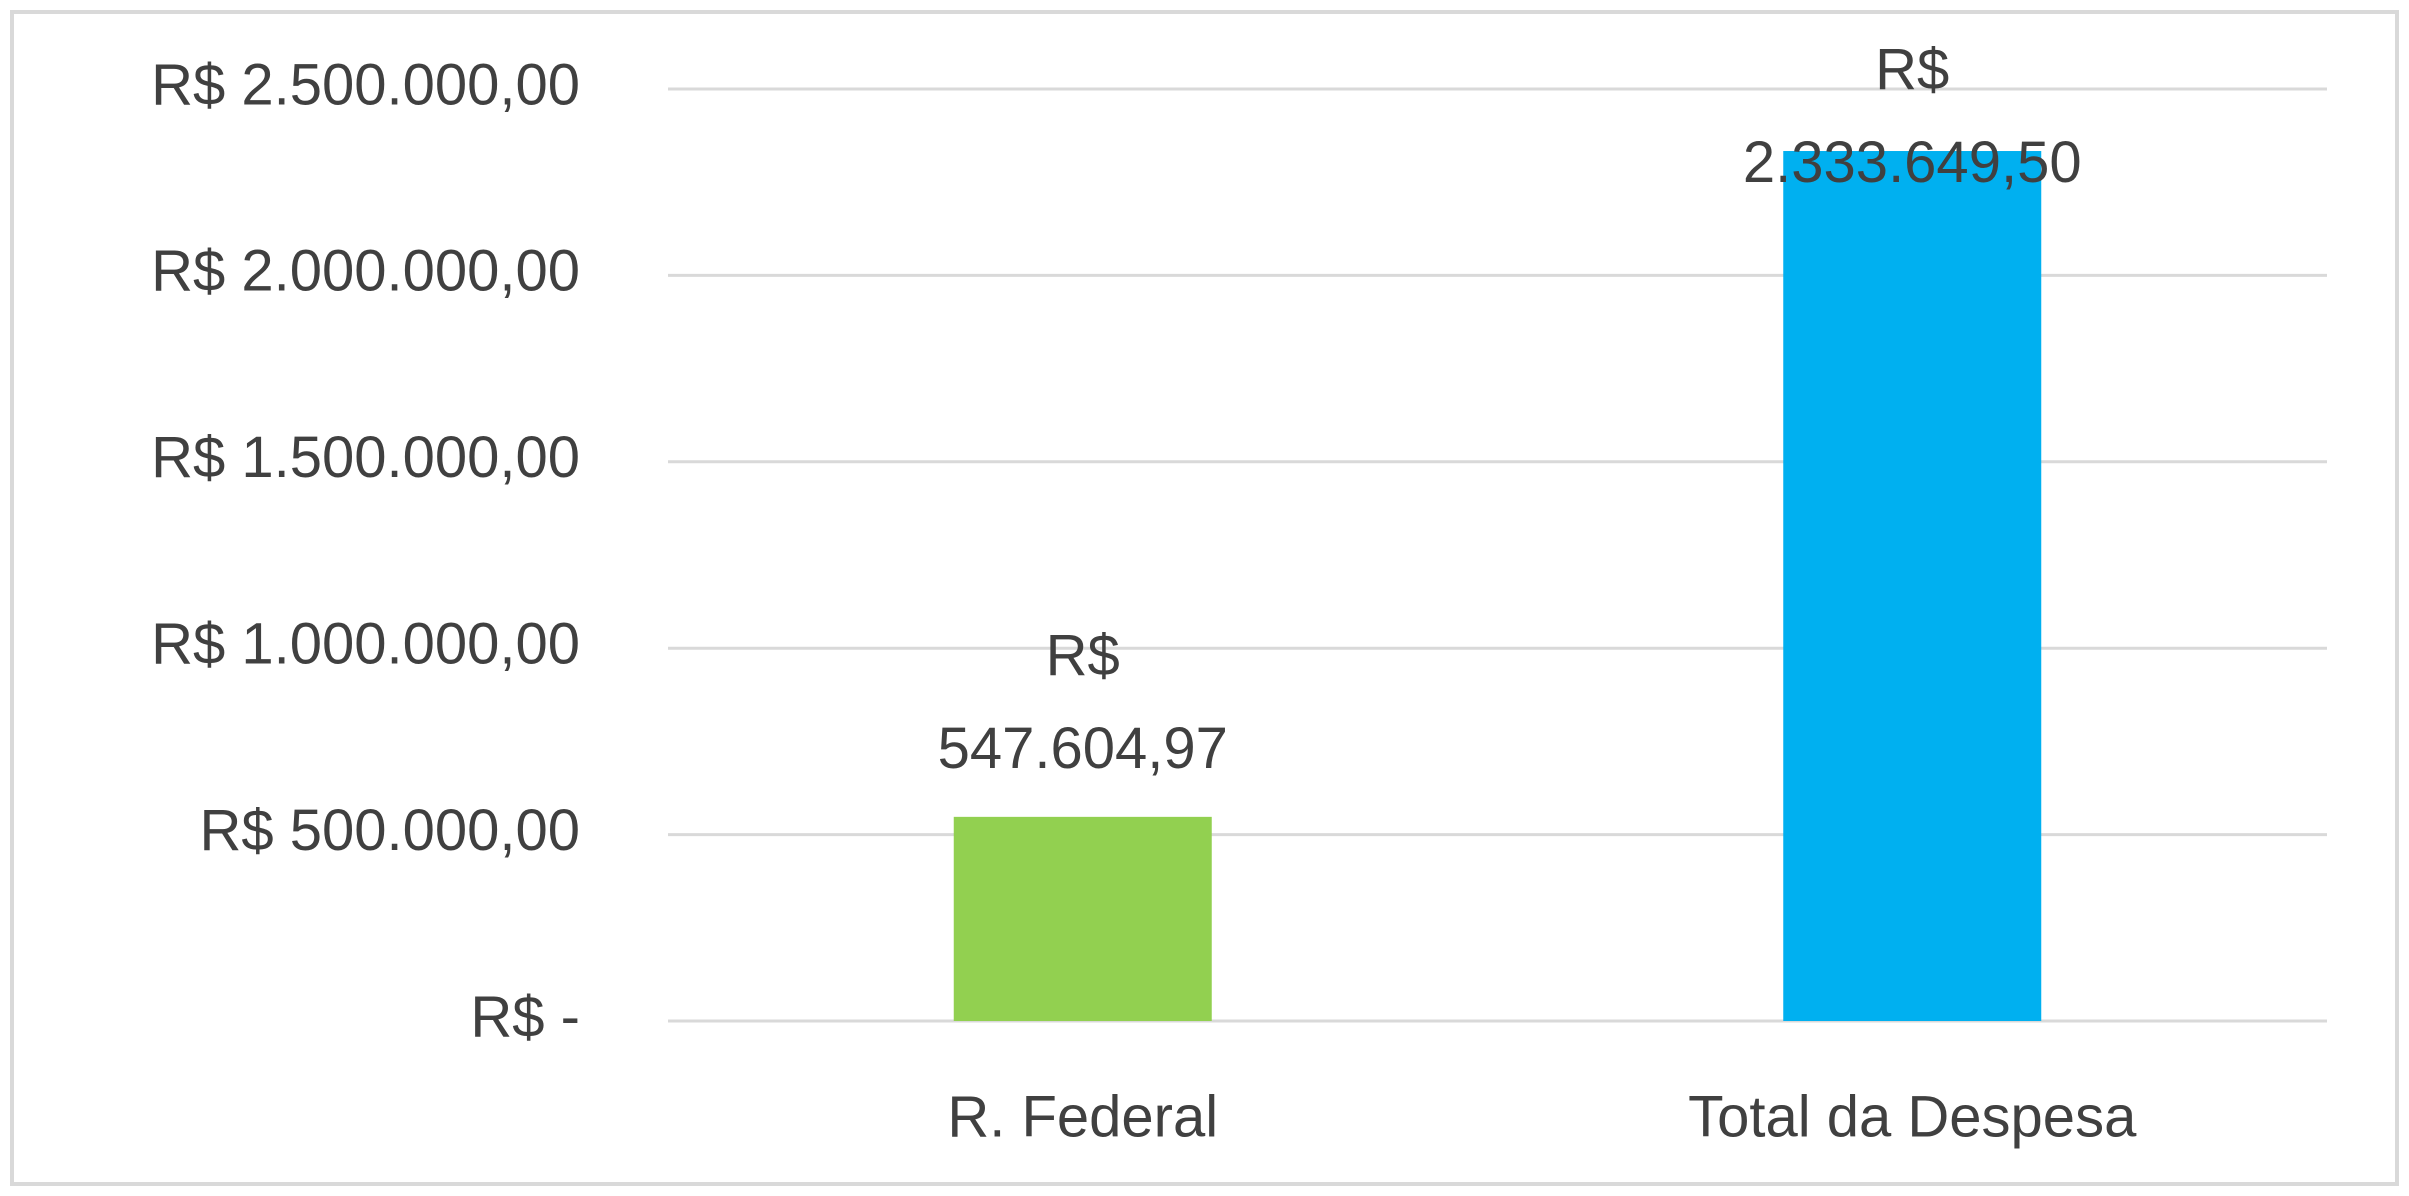 The height and width of the screenshot is (1196, 2409). I want to click on x-tick-label: R. Federal, so click(1082, 1116).